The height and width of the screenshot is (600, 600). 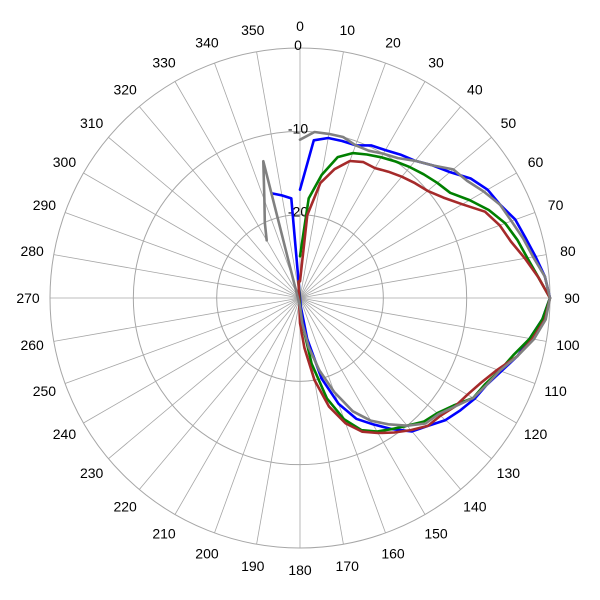 I want to click on radial-tick-label: 0, so click(x=298, y=45).